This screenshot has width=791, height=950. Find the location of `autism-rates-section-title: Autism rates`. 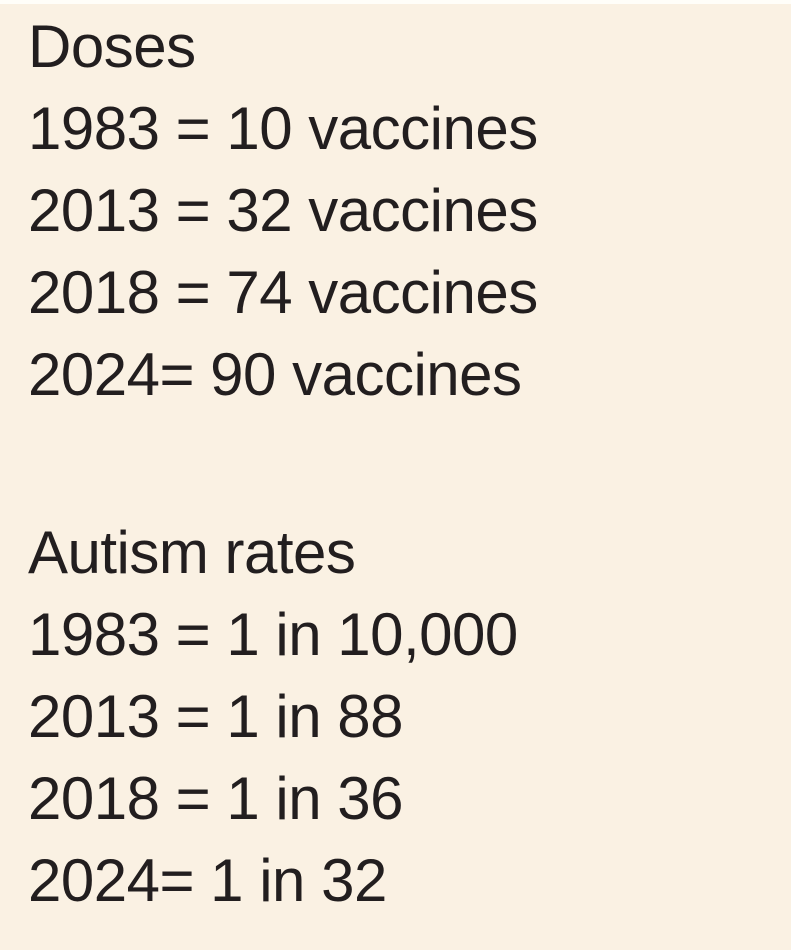

autism-rates-section-title: Autism rates is located at coordinates (192, 552).